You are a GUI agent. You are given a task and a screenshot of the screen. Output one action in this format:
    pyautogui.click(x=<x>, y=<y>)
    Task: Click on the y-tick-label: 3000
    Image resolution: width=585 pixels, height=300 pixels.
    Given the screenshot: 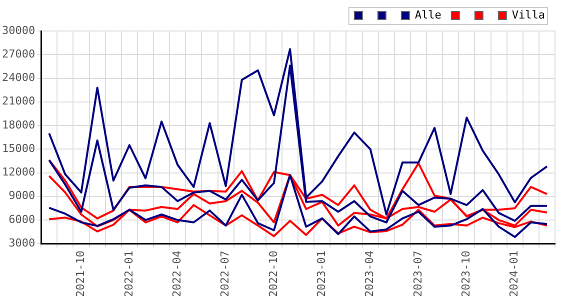 What is the action you would take?
    pyautogui.click(x=22, y=243)
    